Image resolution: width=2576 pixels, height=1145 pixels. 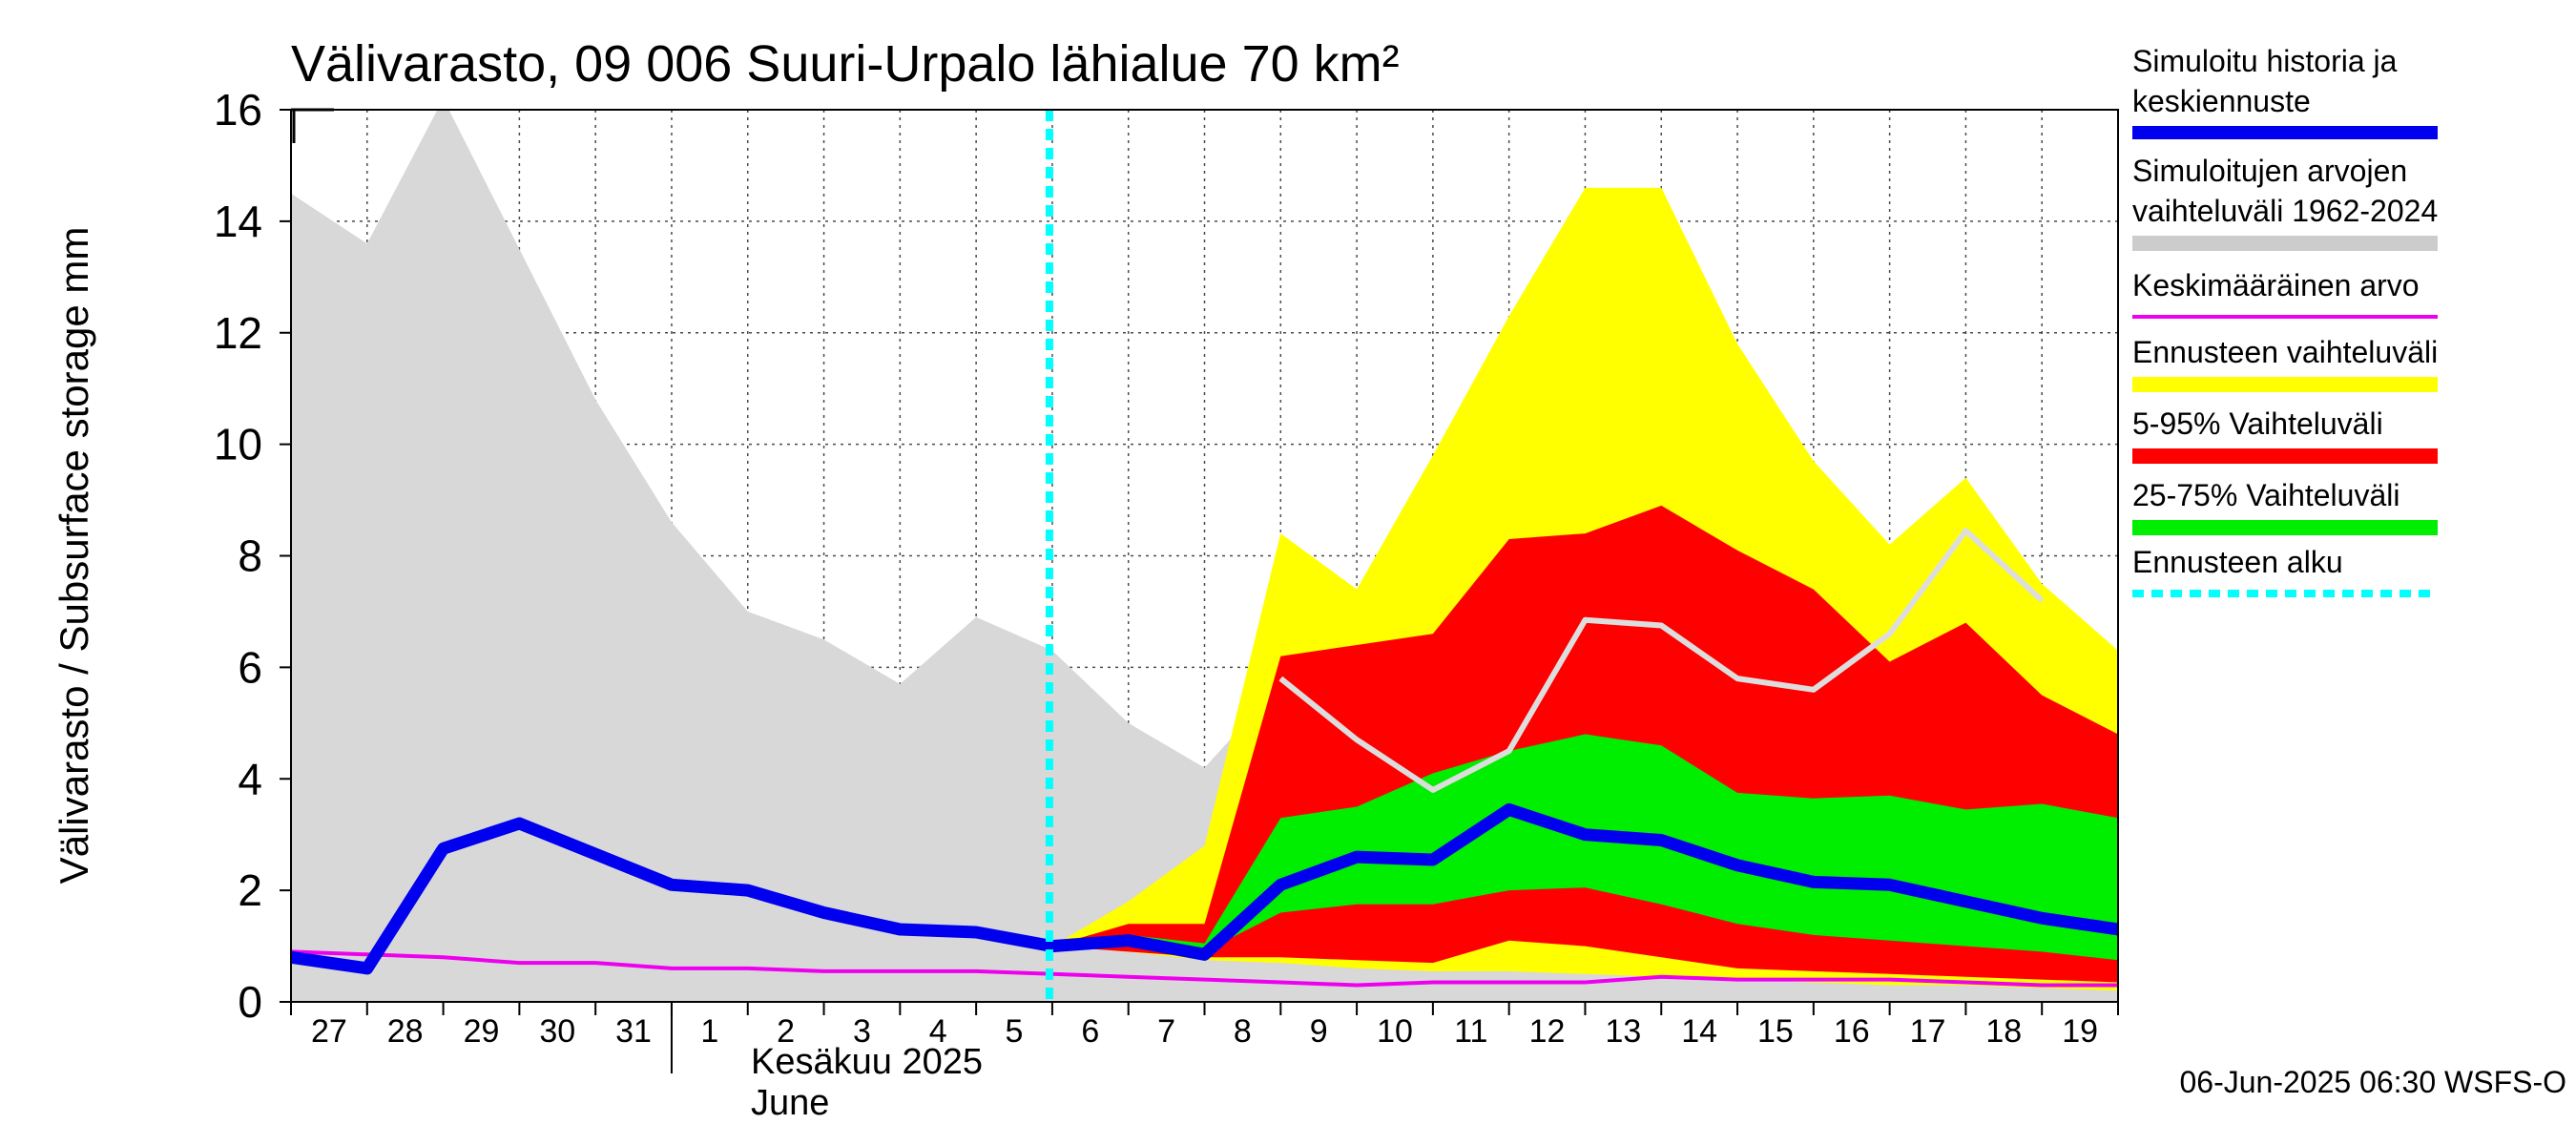 I want to click on y-tick-label: 12, so click(x=238, y=333).